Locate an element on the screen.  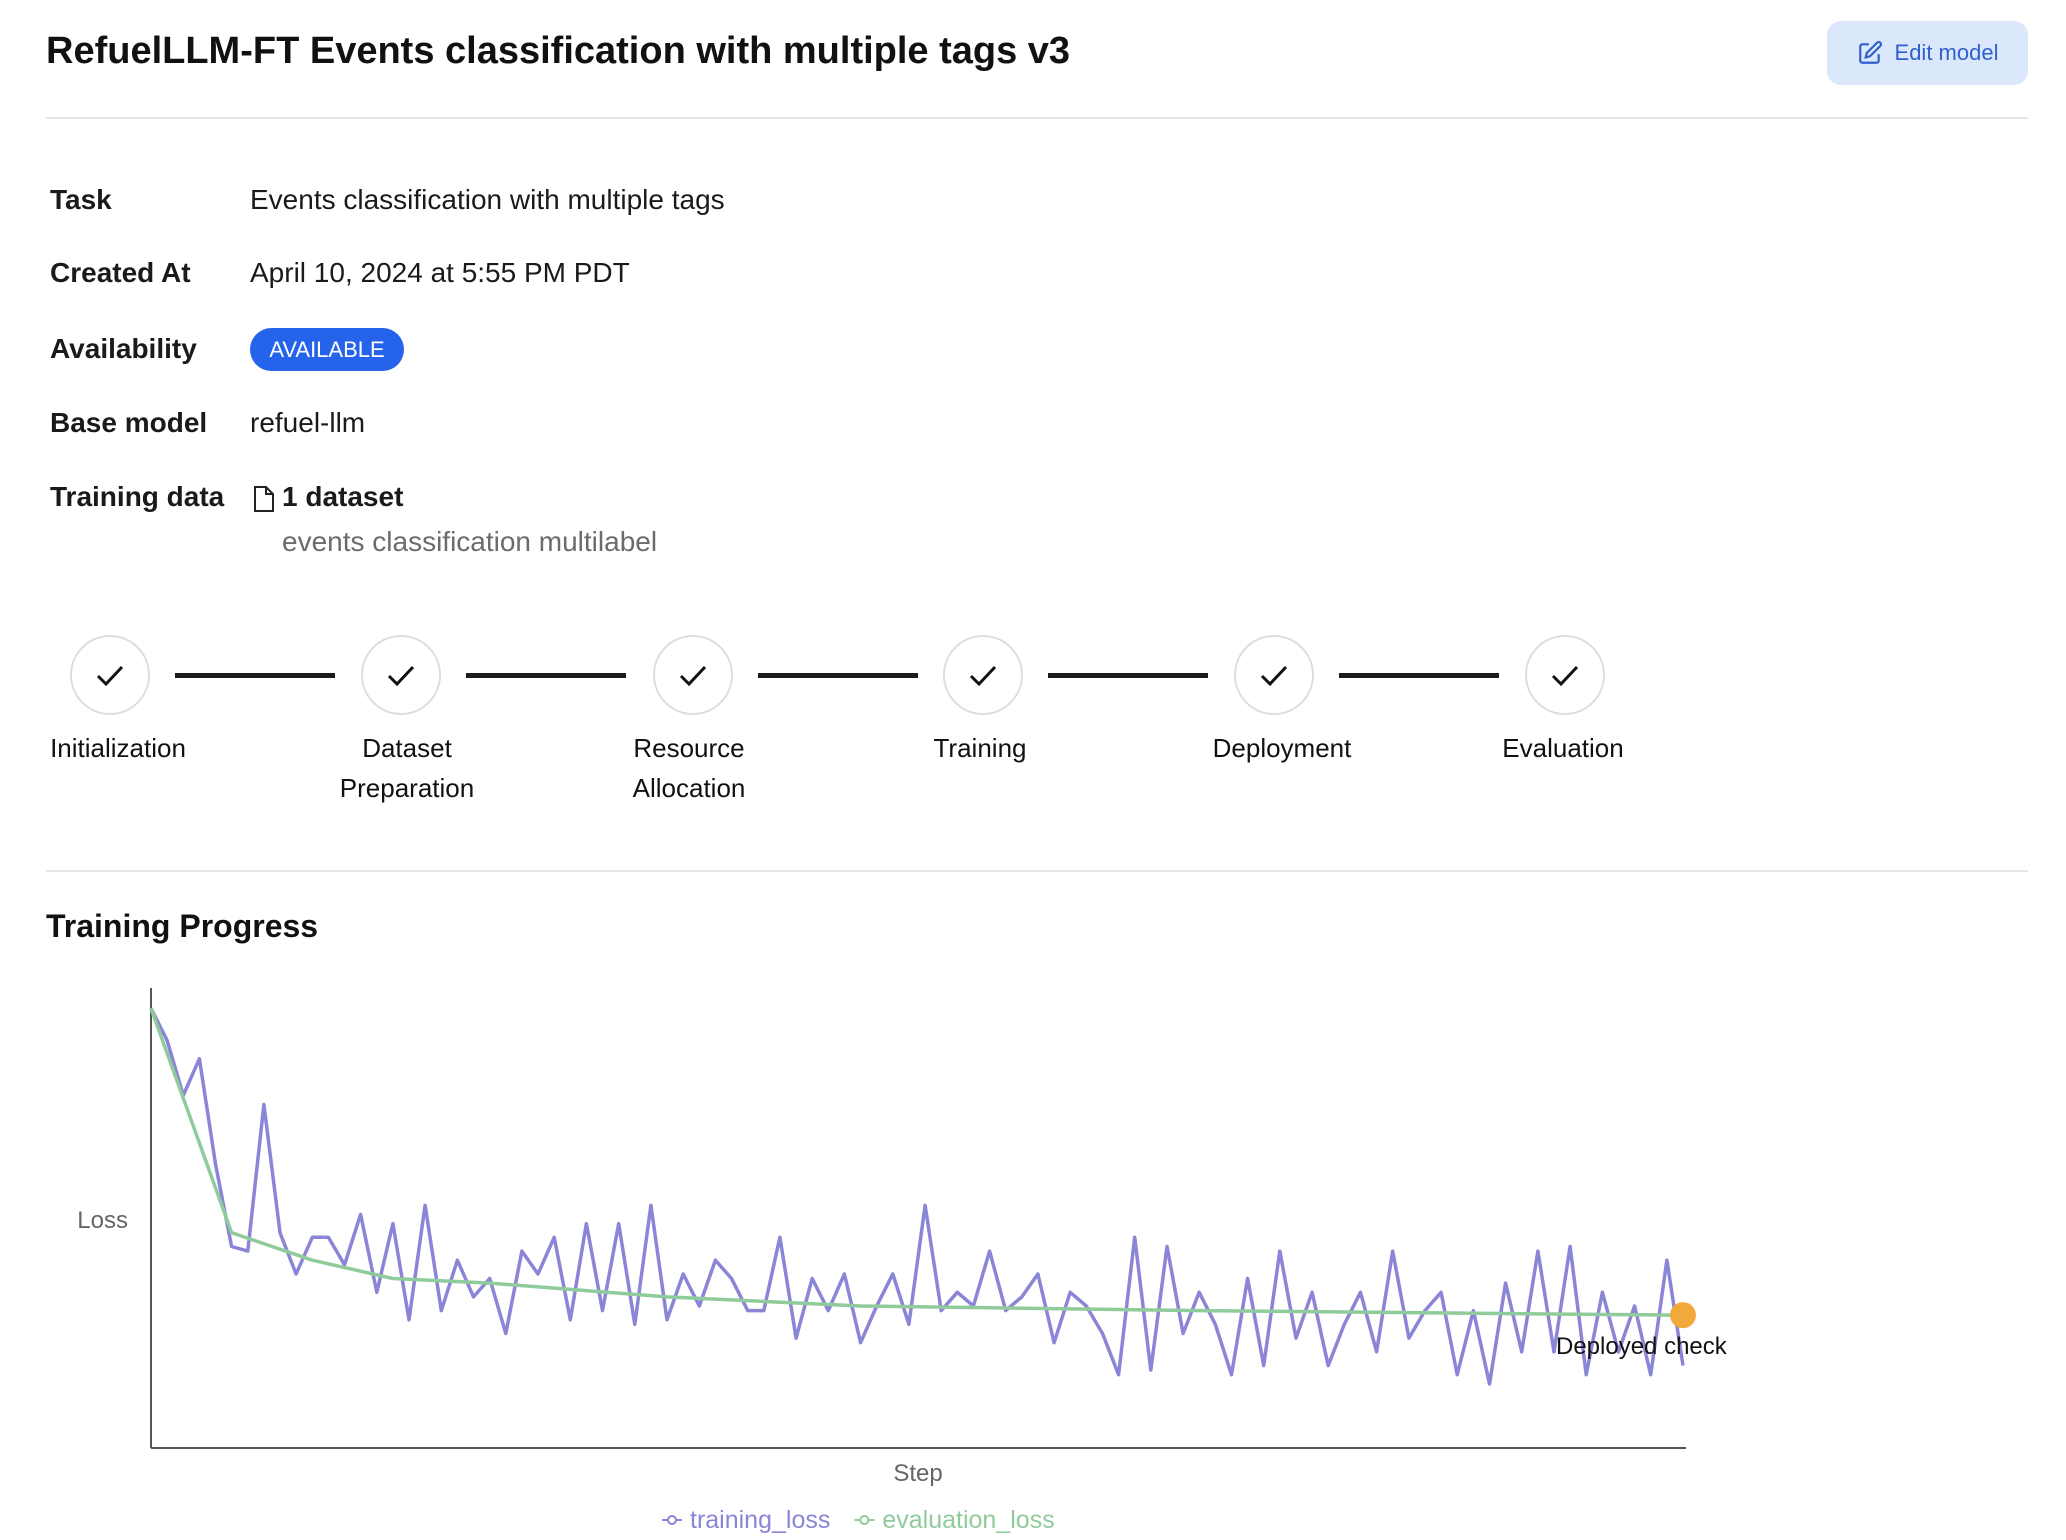
step-label: Dataset Preparation is located at coordinates (407, 768).